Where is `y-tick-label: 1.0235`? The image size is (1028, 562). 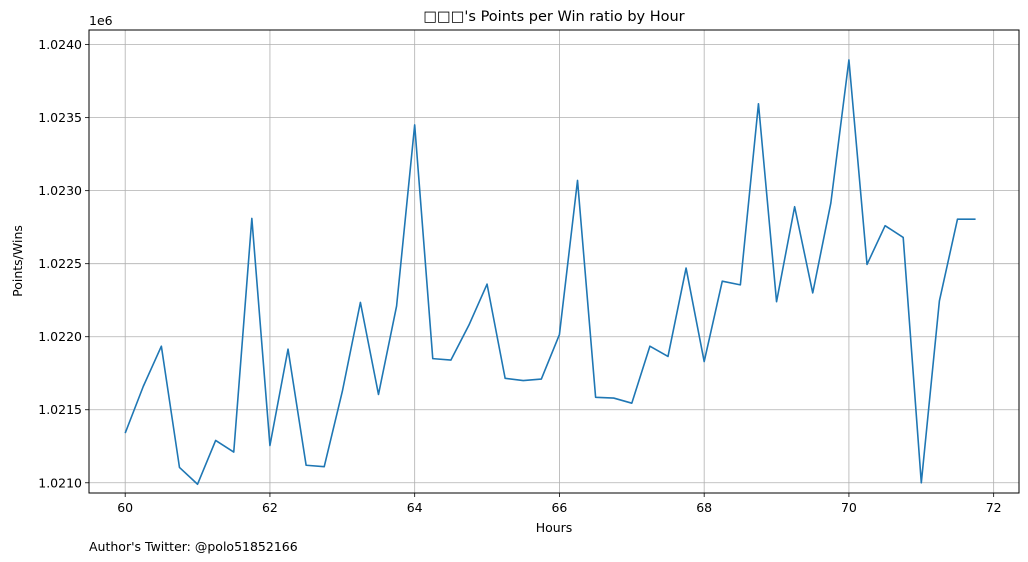
y-tick-label: 1.0235 is located at coordinates (60, 117).